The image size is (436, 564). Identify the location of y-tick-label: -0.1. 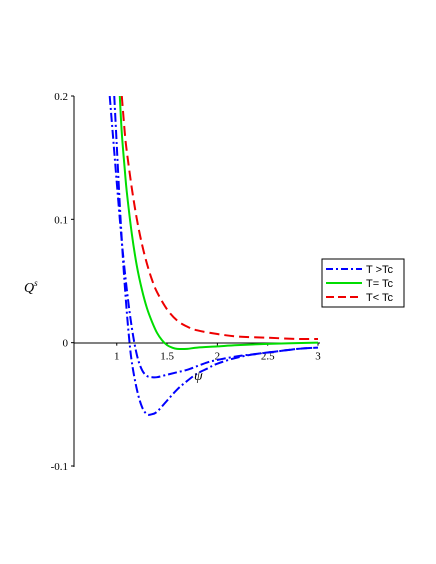
(59, 467).